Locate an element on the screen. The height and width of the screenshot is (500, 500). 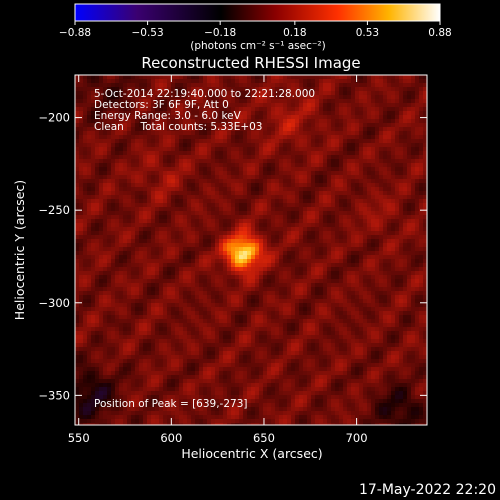
colorbar-tick-label: −0.18 is located at coordinates (220, 33).